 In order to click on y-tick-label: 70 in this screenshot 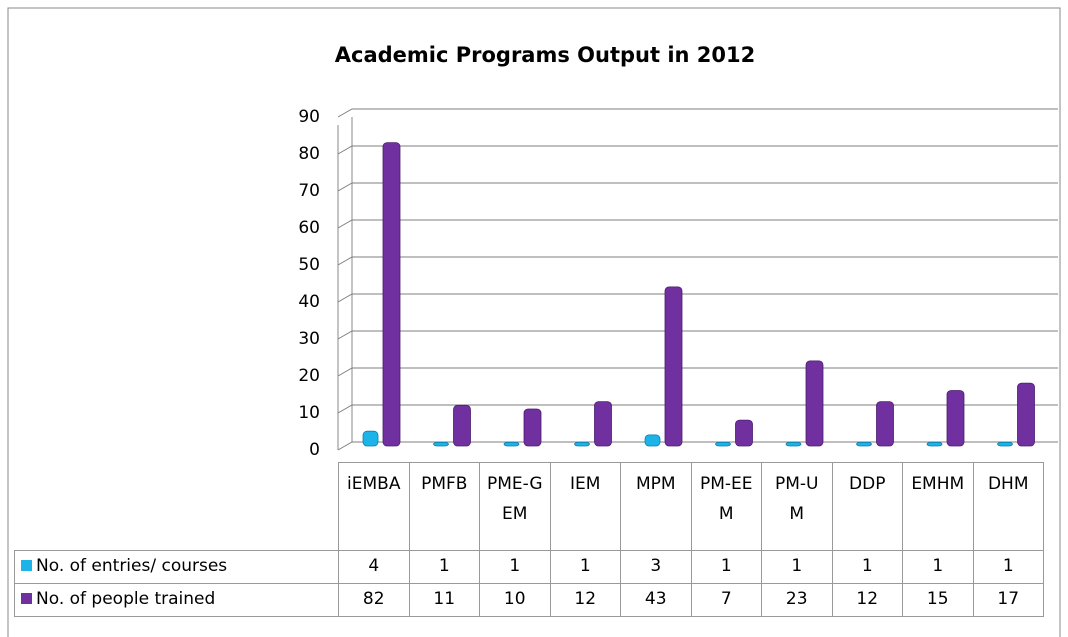, I will do `click(309, 191)`.